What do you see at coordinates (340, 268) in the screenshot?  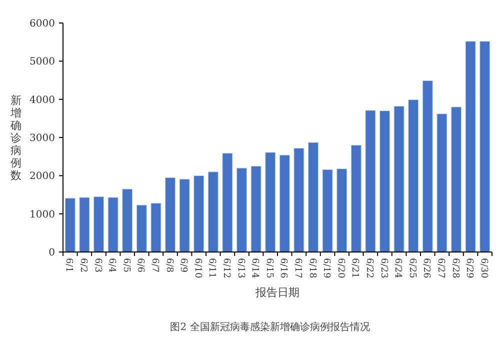 I see `x-tick-label: 6/20` at bounding box center [340, 268].